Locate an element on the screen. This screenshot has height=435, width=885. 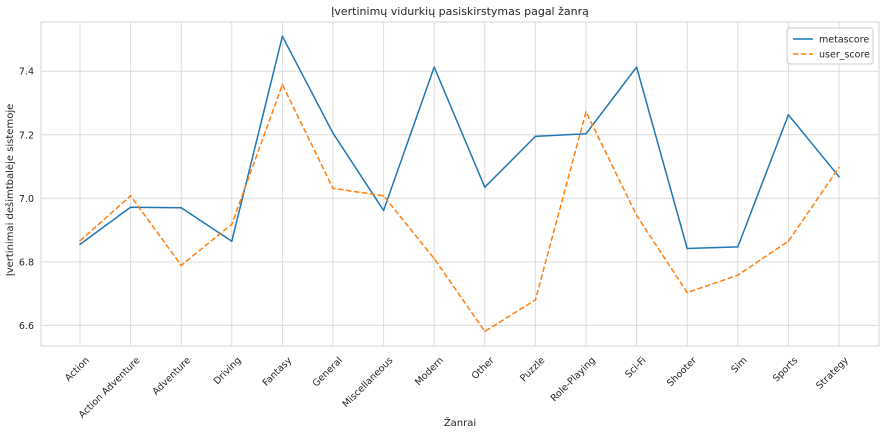
legend-label: user_score is located at coordinates (844, 55).